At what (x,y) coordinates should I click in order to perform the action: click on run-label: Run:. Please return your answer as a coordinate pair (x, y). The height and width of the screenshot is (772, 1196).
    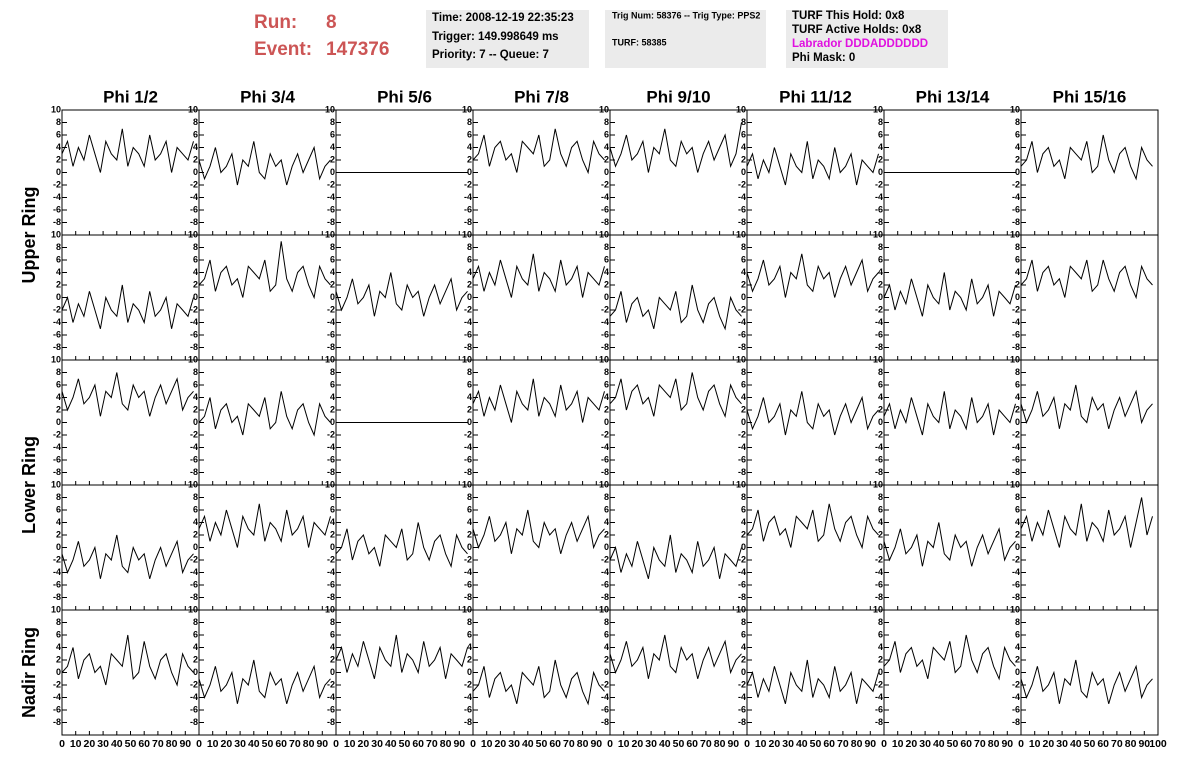
    Looking at the image, I should click on (275, 22).